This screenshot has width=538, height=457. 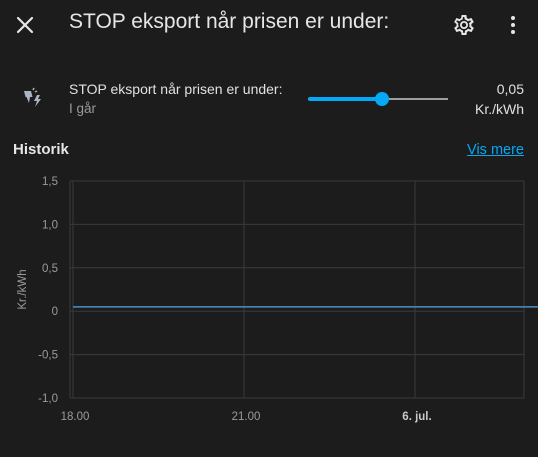 What do you see at coordinates (499, 109) in the screenshot?
I see `entity-unit: Kr./kWh` at bounding box center [499, 109].